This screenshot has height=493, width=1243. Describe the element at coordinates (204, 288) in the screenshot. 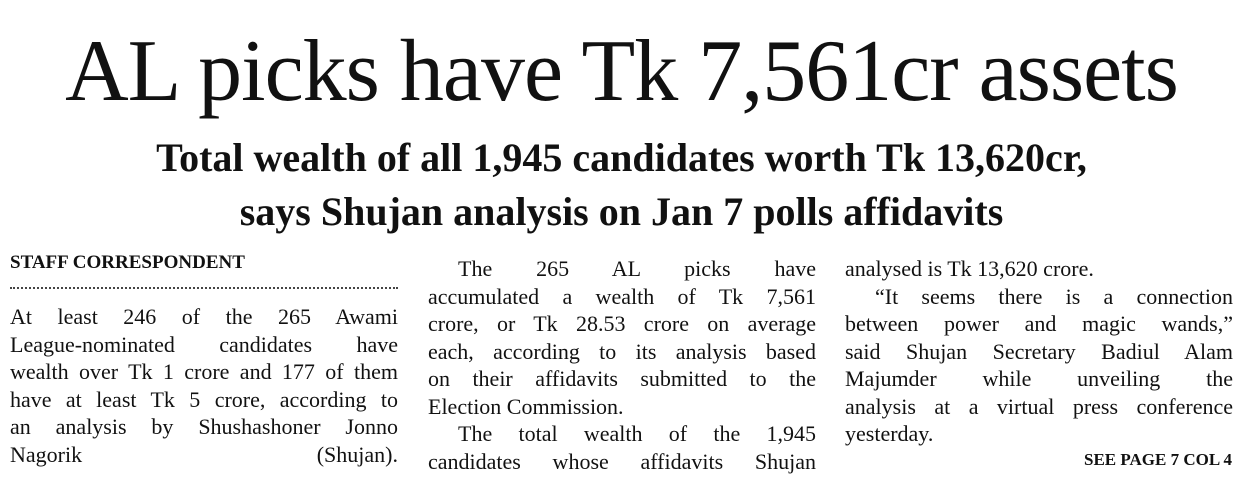

I see `divider` at that location.